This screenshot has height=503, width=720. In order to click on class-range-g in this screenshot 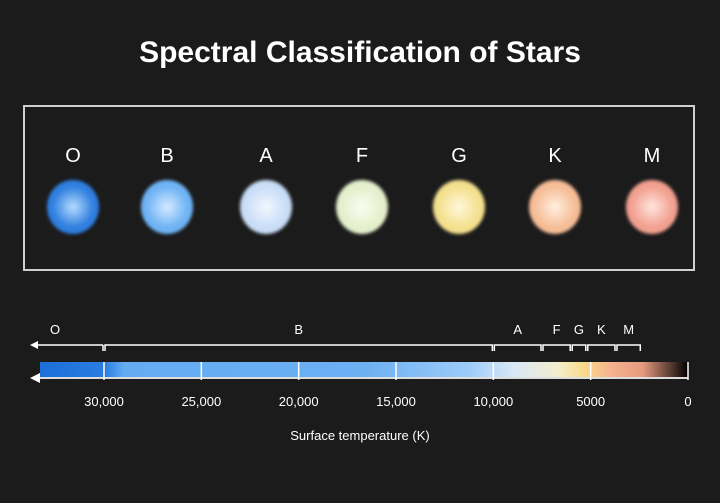, I will do `click(579, 347)`.